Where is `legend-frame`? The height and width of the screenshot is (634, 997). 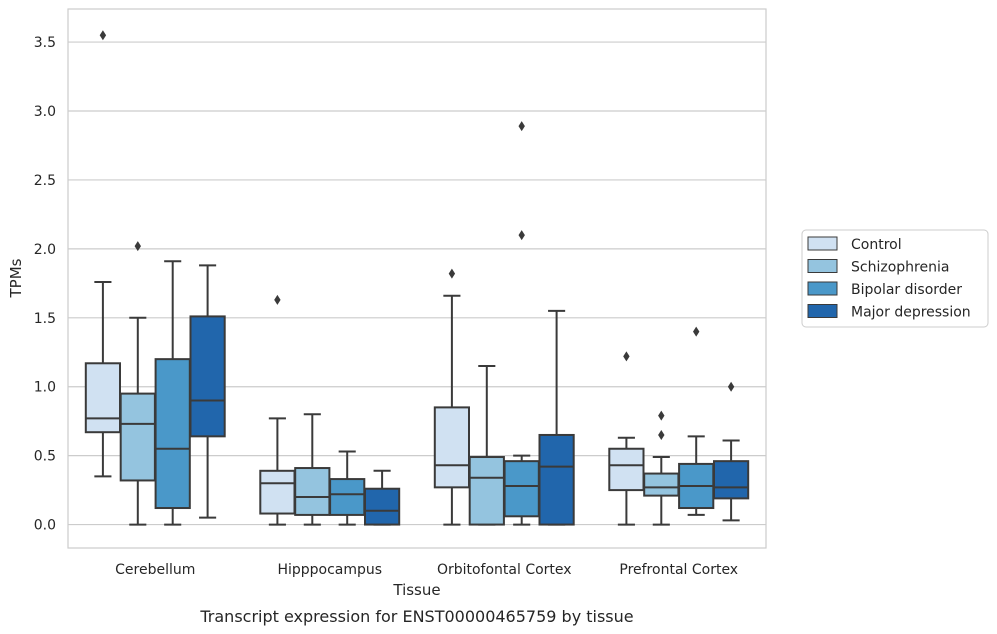 legend-frame is located at coordinates (895, 278).